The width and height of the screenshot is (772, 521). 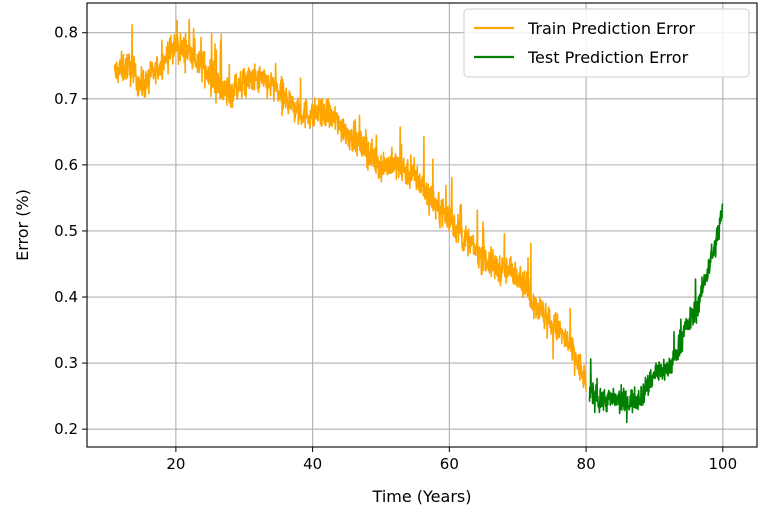 I want to click on x-axis-ticks: 20 40 60 80 100, so click(x=451, y=460).